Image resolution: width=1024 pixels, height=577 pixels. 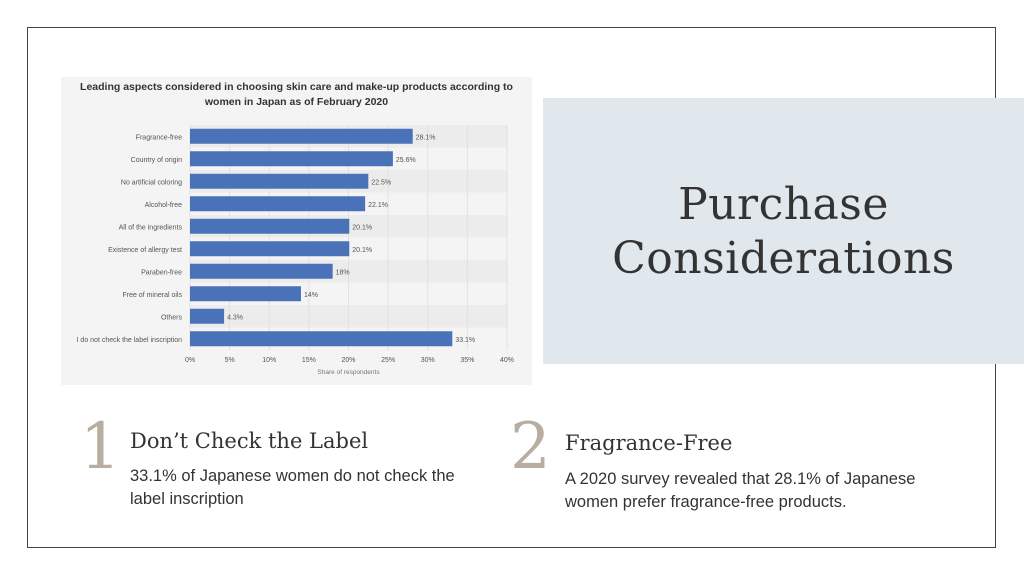 What do you see at coordinates (428, 360) in the screenshot?
I see `tick-label: 30%` at bounding box center [428, 360].